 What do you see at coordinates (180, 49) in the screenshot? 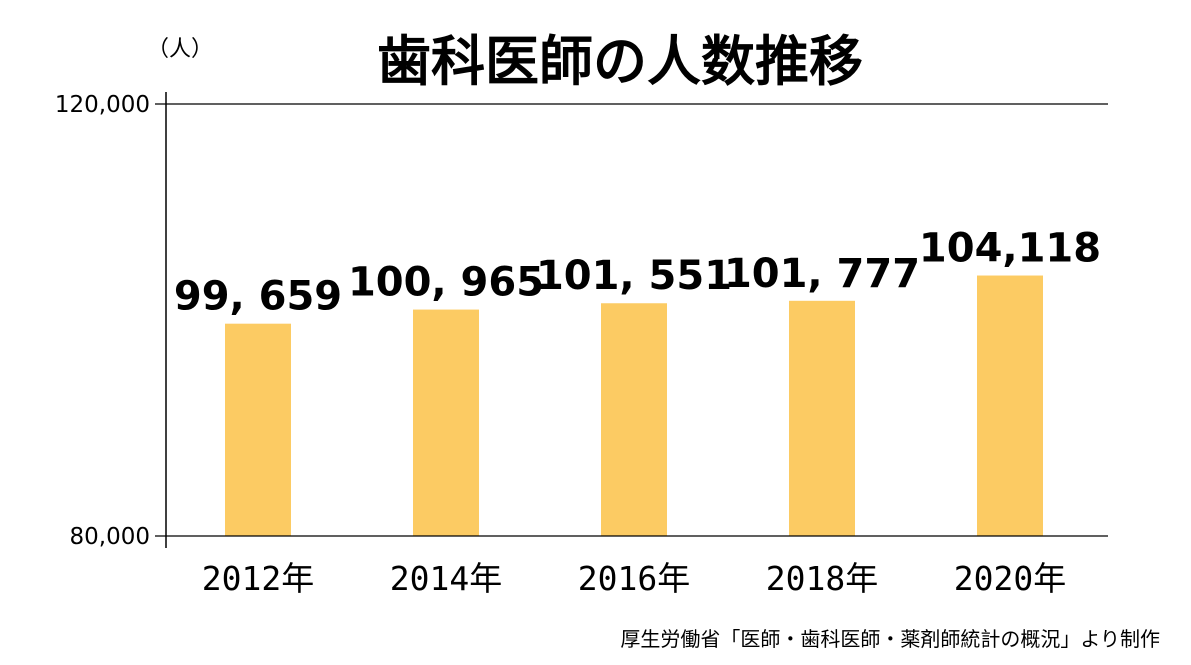
I see `y-axis-unit-label: （人）` at bounding box center [180, 49].